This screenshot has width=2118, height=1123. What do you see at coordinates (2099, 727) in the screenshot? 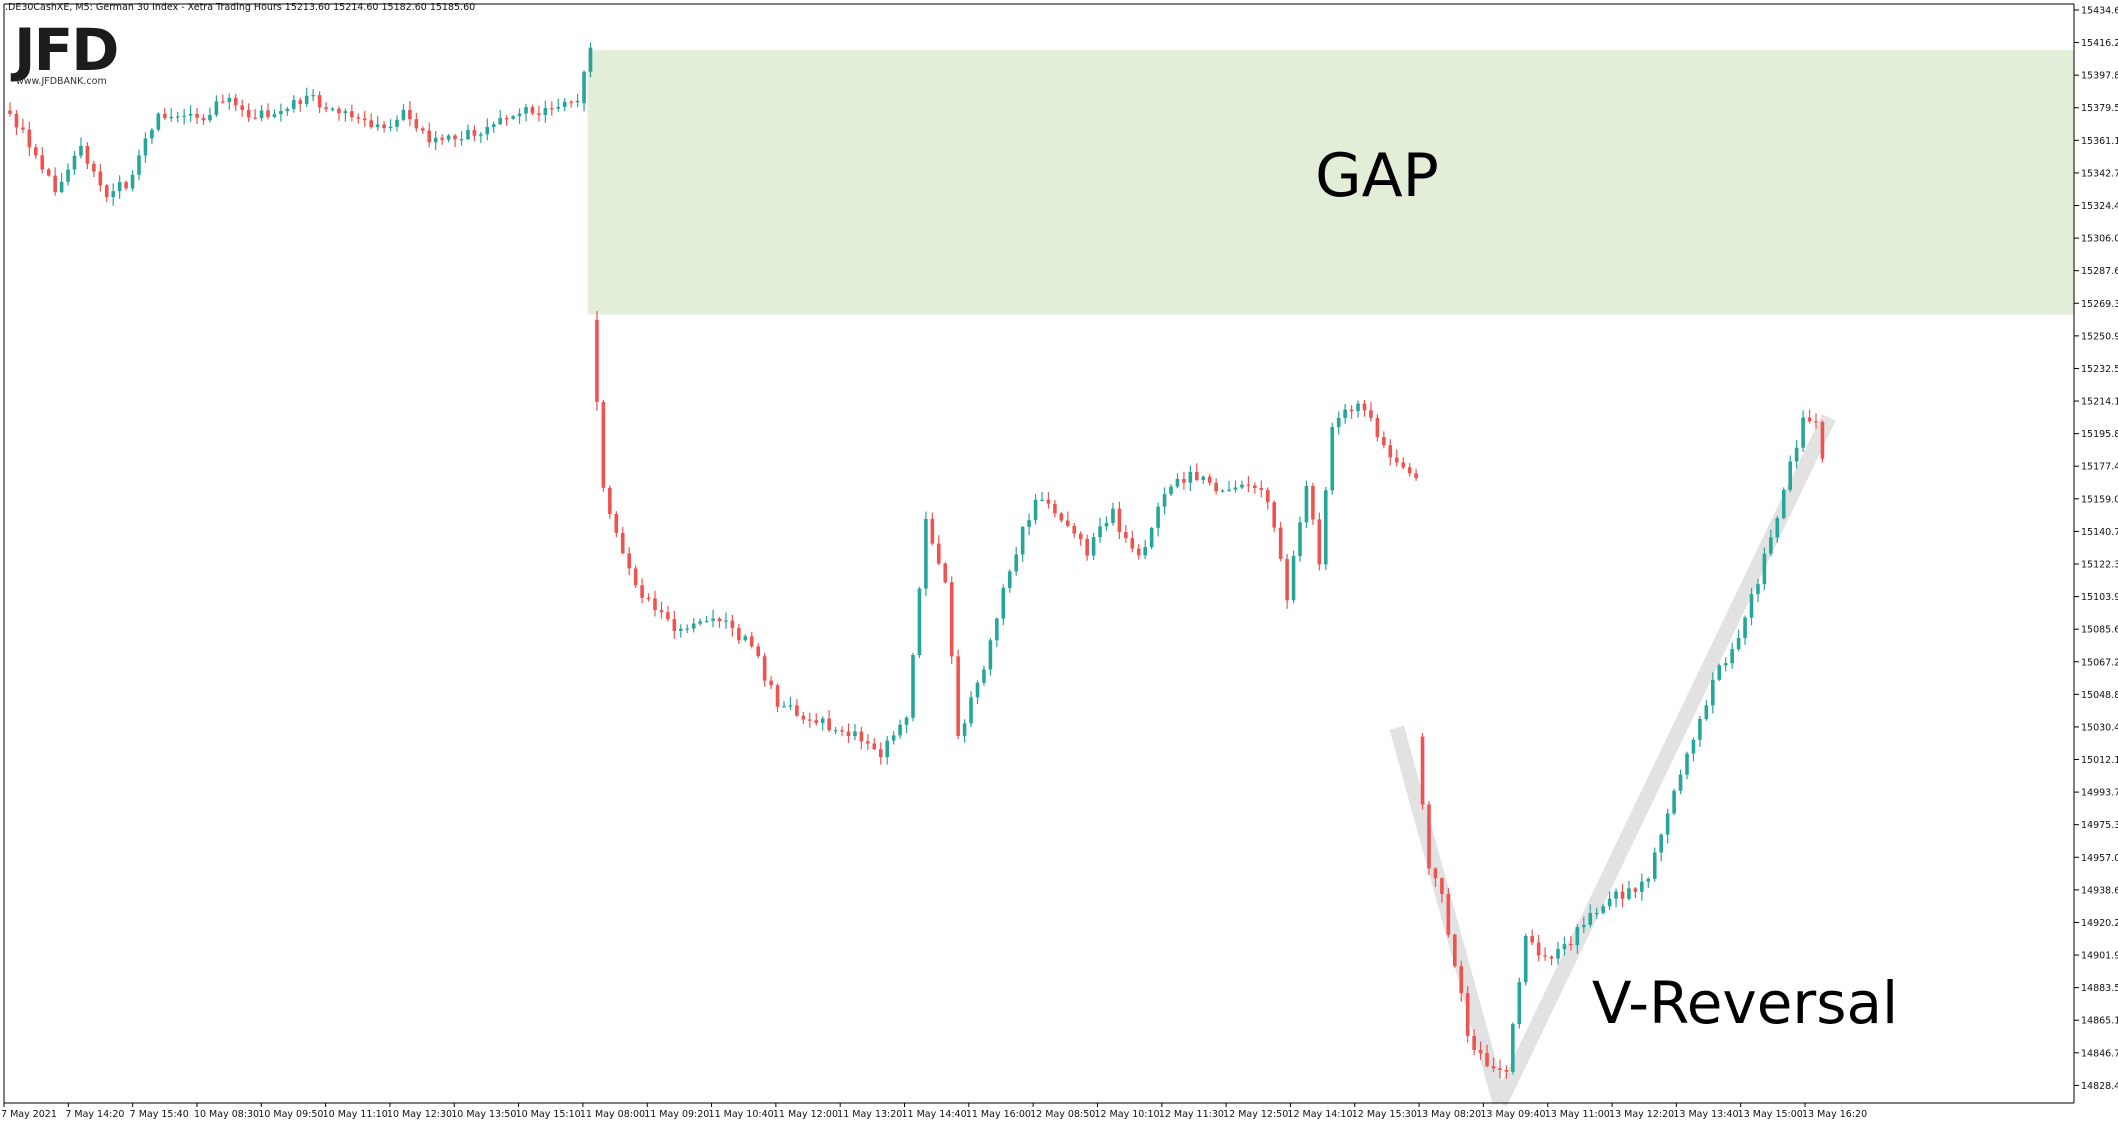
I see `y-tick-label: 15030.49` at bounding box center [2099, 727].